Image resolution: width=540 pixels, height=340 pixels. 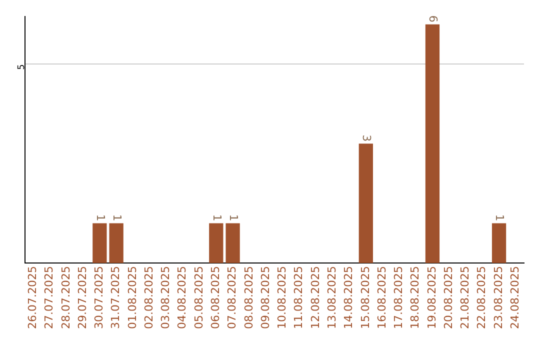 I want to click on x-tick-label: 29.07.2025, so click(x=82, y=298).